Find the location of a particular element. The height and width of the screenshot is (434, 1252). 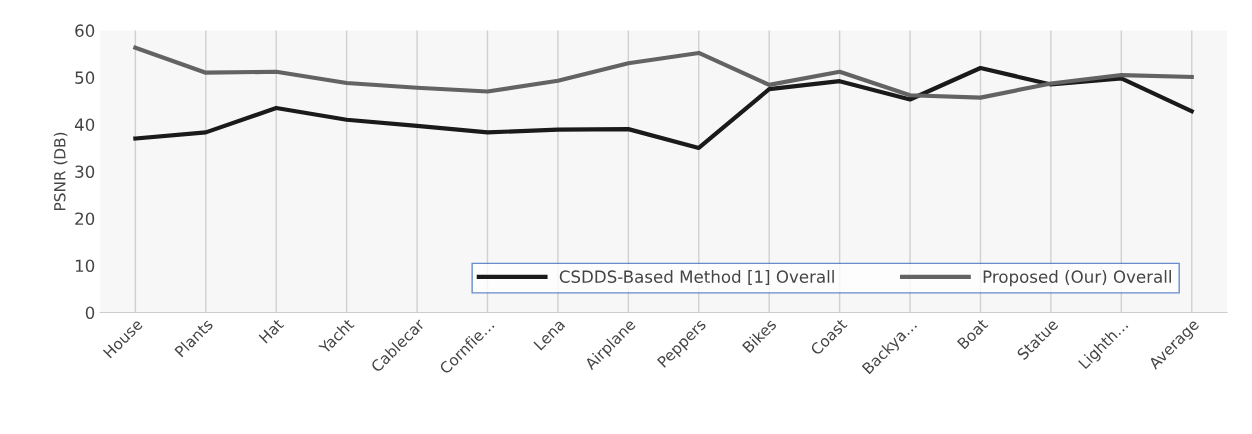

legend-label: Proposed (Our) Overall is located at coordinates (1077, 278).